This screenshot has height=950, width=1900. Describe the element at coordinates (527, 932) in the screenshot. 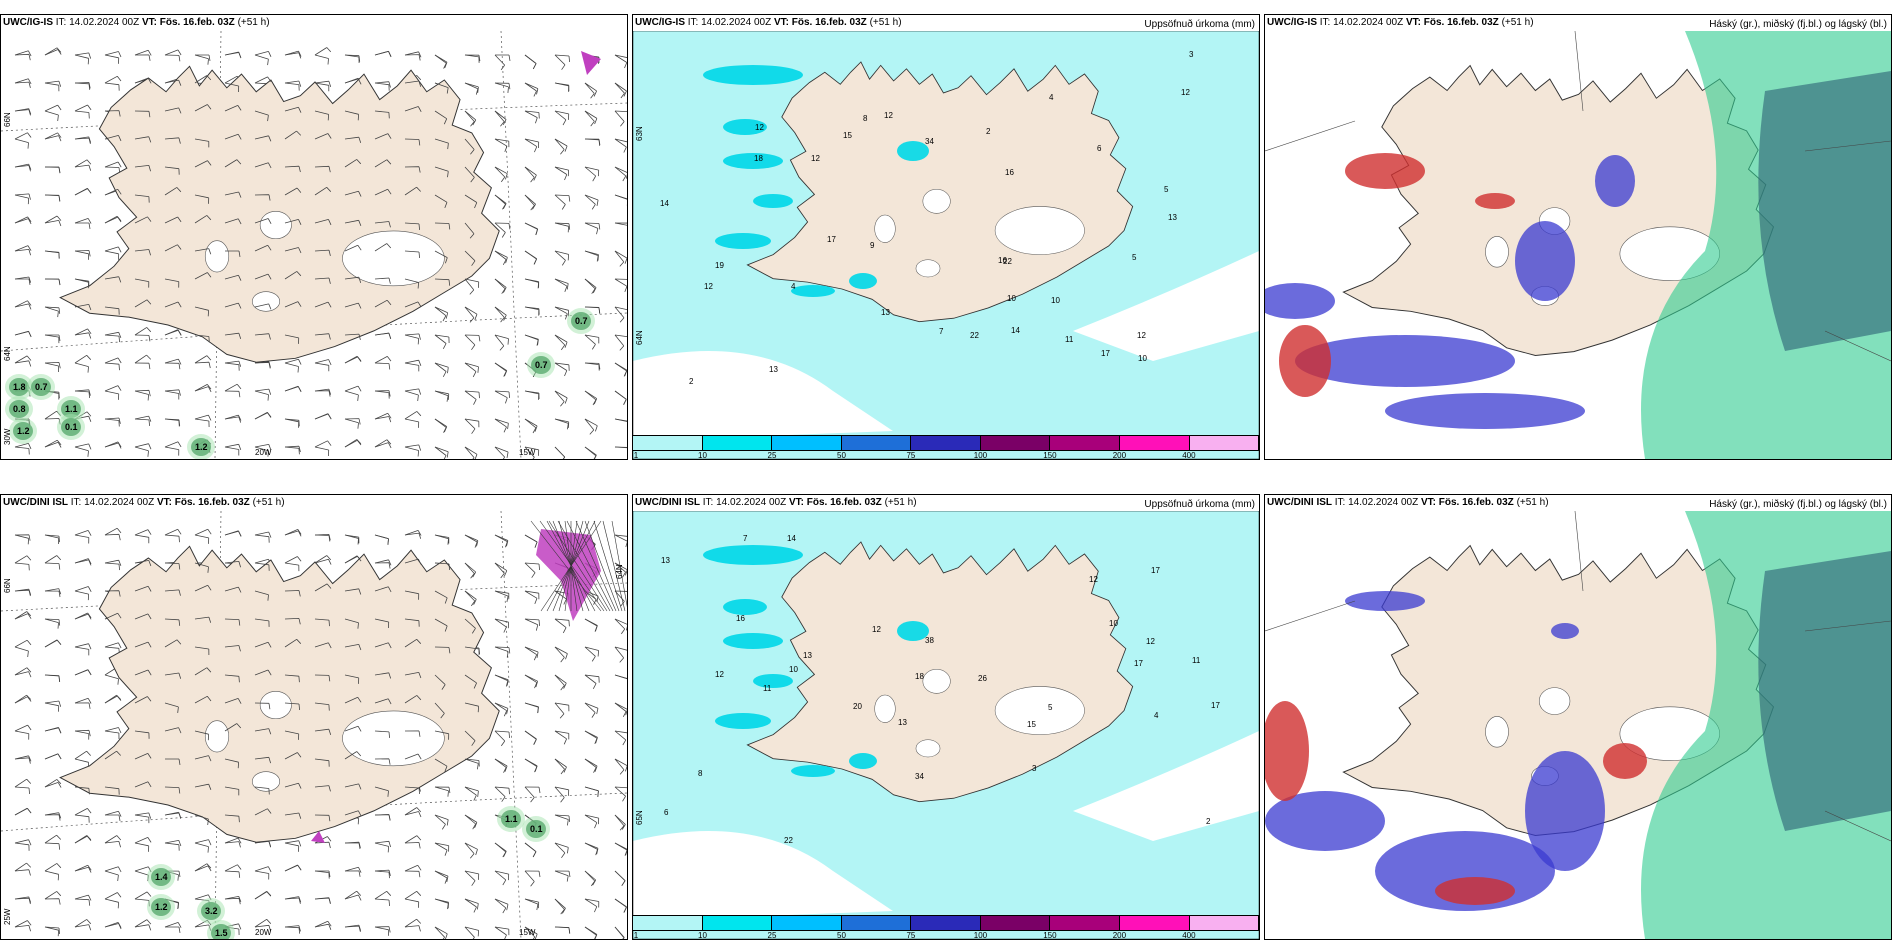

I see `x-axis-label-15w: 15W` at that location.